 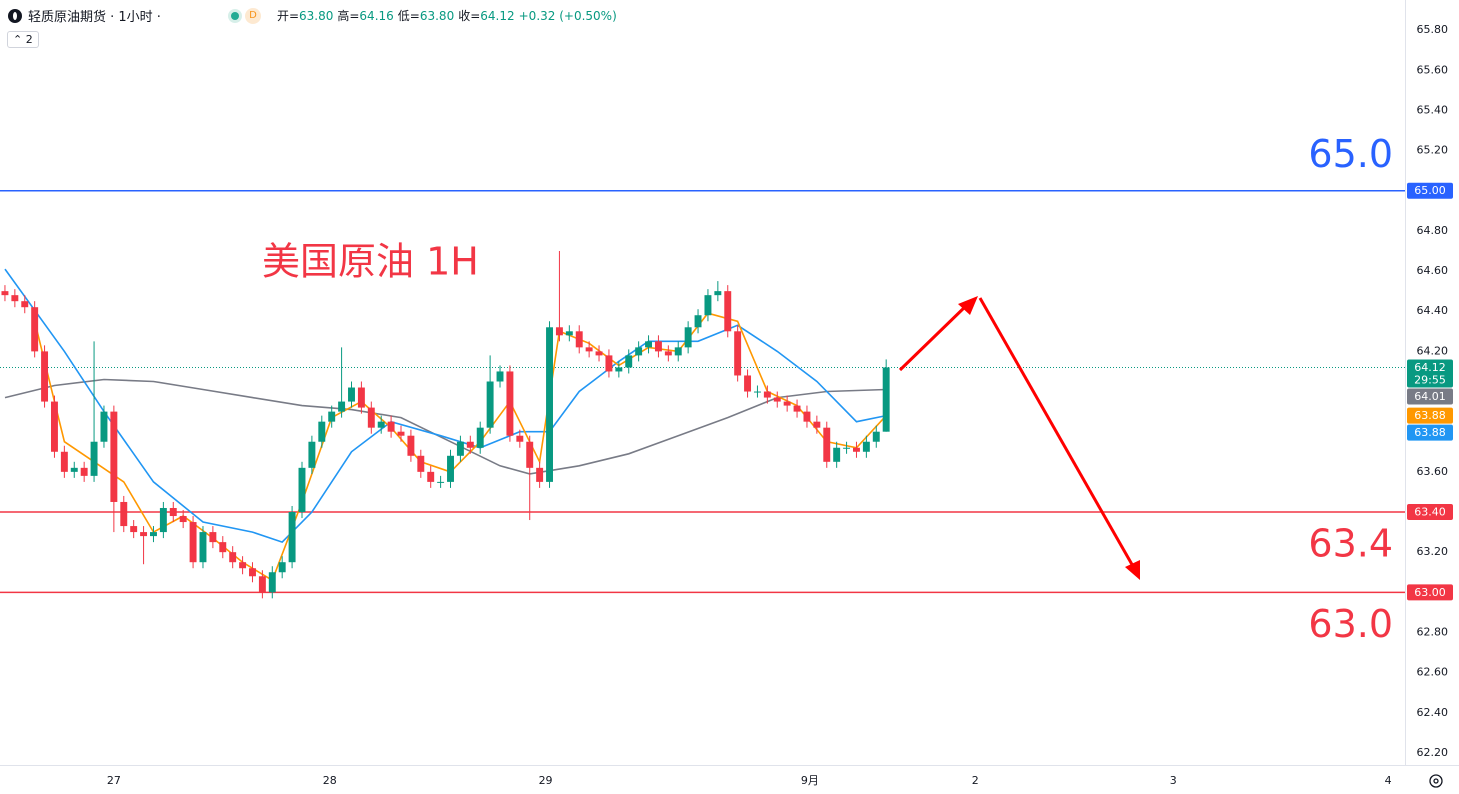 What do you see at coordinates (1057, 433) in the screenshot?
I see `arrow-down` at bounding box center [1057, 433].